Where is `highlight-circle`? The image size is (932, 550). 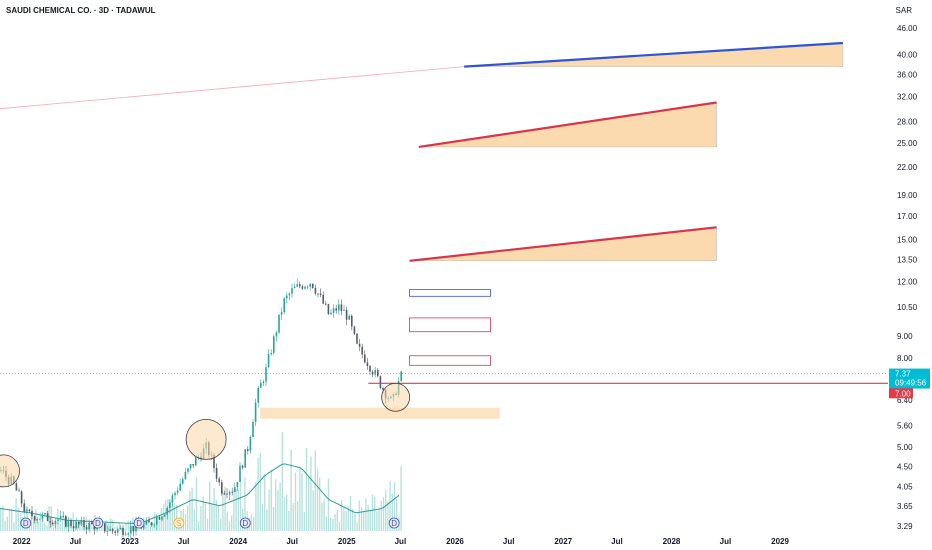
highlight-circle is located at coordinates (396, 397).